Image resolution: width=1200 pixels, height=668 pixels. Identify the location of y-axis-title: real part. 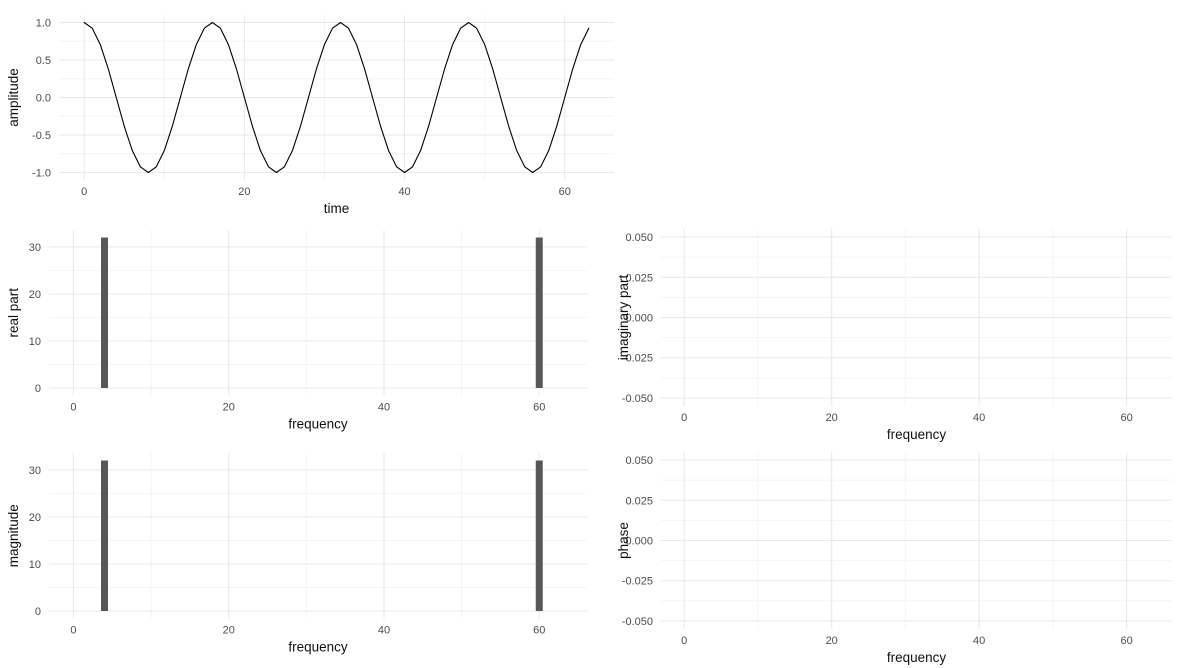
(13, 313).